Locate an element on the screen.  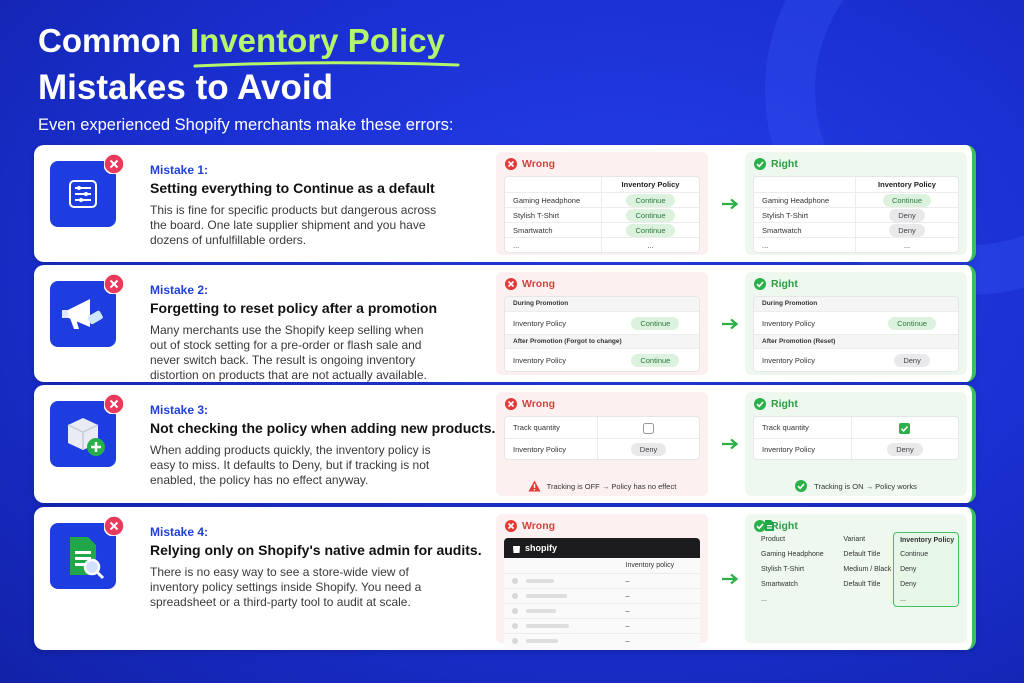
note-text: Tracking is ON → Policy works is located at coordinates (865, 486).